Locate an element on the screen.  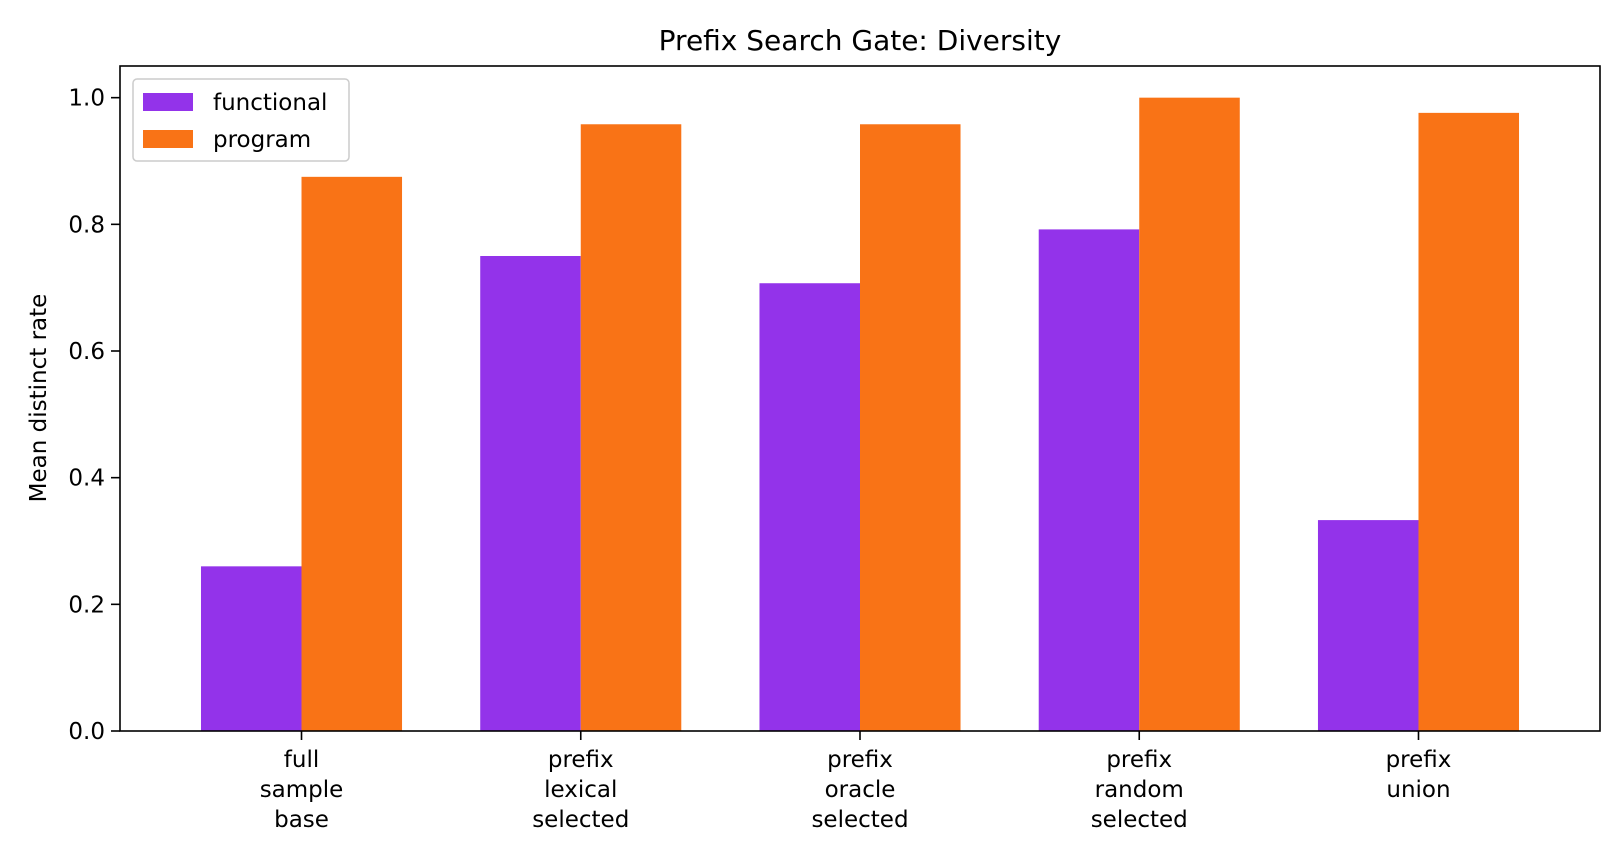
x-tick-label: prefix lexical selected is located at coordinates (580, 790).